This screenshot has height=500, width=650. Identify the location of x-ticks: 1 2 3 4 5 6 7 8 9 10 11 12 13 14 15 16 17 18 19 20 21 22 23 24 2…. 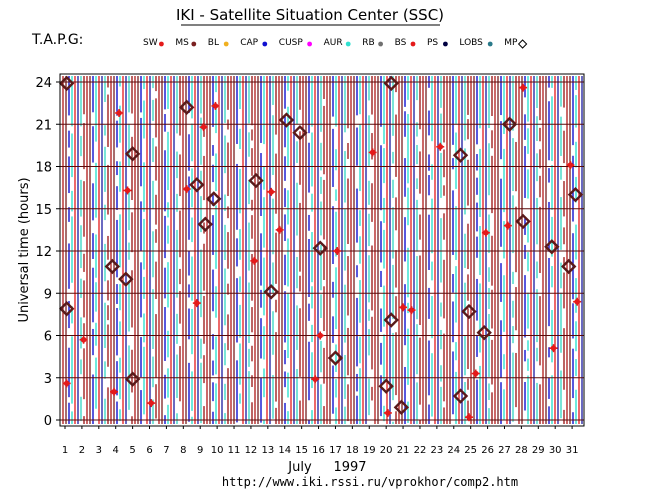
(320, 441).